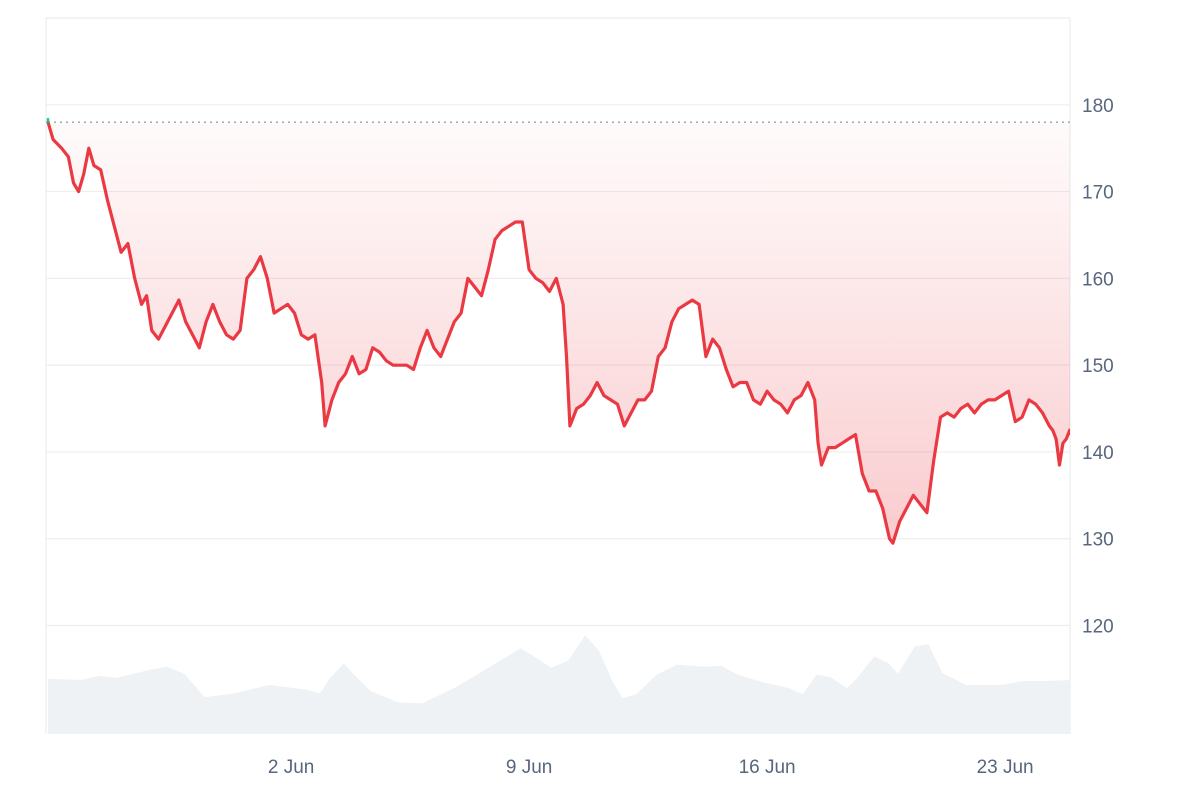  What do you see at coordinates (529, 767) in the screenshot?
I see `x-tick-label: 9 Jun` at bounding box center [529, 767].